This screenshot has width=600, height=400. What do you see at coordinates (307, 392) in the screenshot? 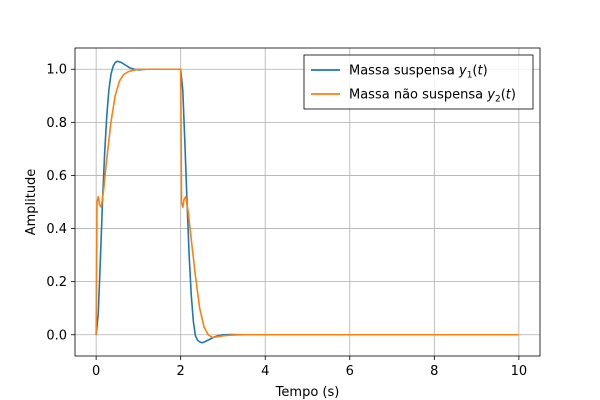
I see `x-axis-label: Tempo (s)` at bounding box center [307, 392].